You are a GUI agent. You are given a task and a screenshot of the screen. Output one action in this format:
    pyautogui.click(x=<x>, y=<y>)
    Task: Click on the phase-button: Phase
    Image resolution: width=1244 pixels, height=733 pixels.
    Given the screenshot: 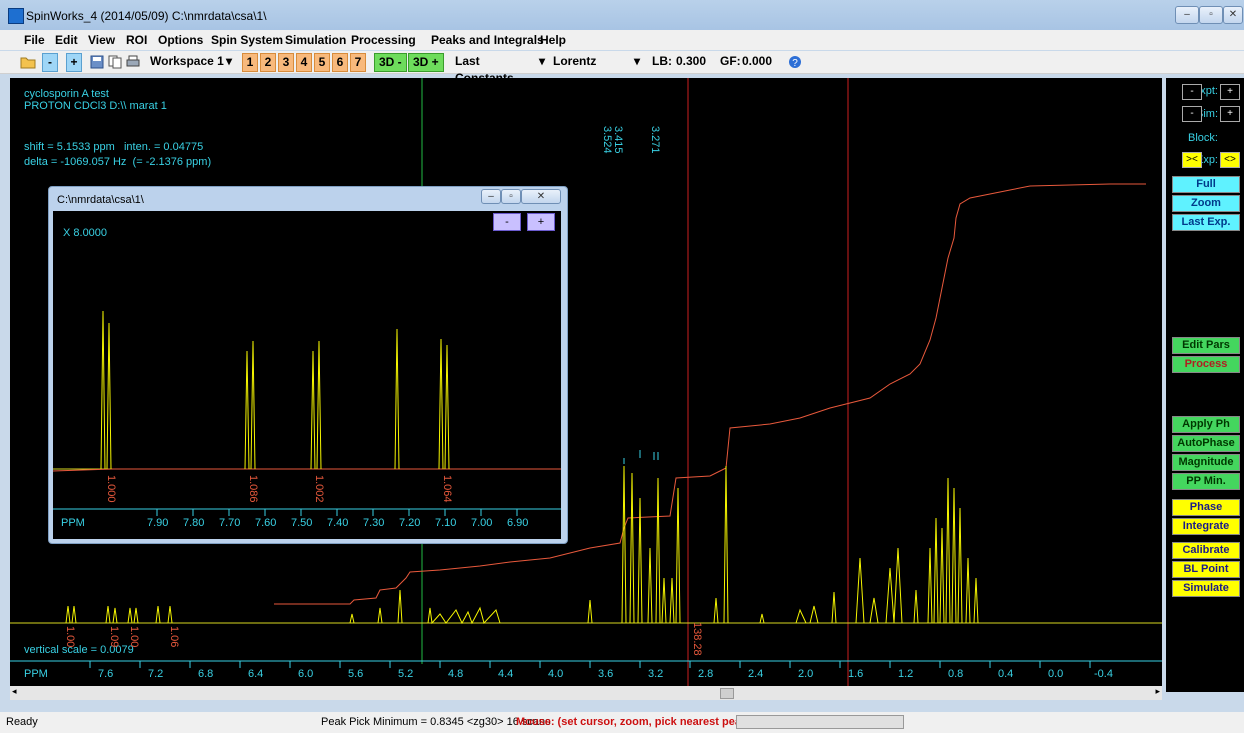 What is the action you would take?
    pyautogui.click(x=1206, y=507)
    